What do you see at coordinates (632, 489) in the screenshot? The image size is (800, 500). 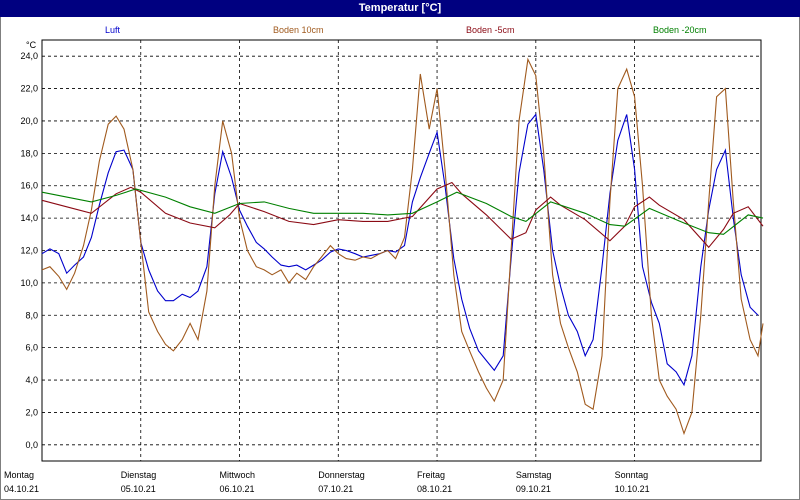 I see `x-tick-date-label: 10.10.21` at bounding box center [632, 489].